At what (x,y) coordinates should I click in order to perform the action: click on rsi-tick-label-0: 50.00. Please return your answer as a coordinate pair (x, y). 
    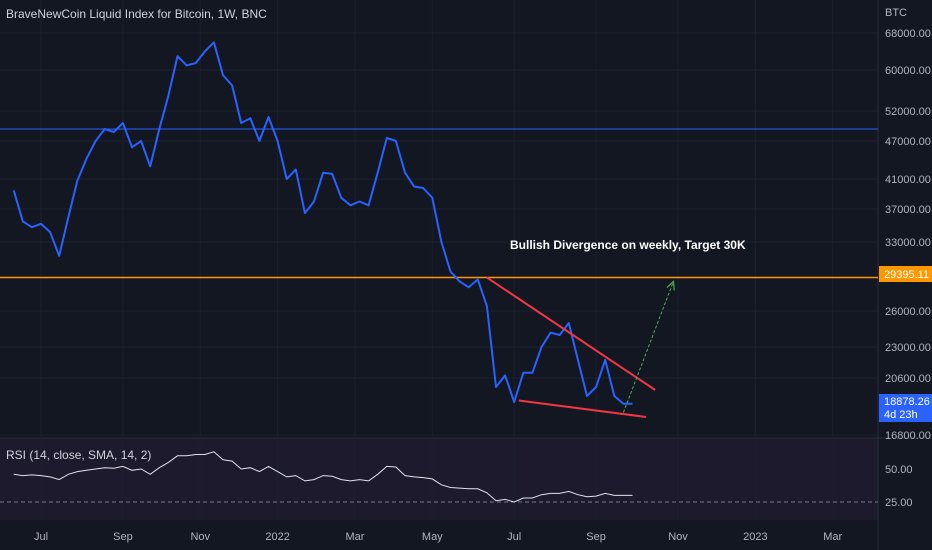
    Looking at the image, I should click on (899, 470).